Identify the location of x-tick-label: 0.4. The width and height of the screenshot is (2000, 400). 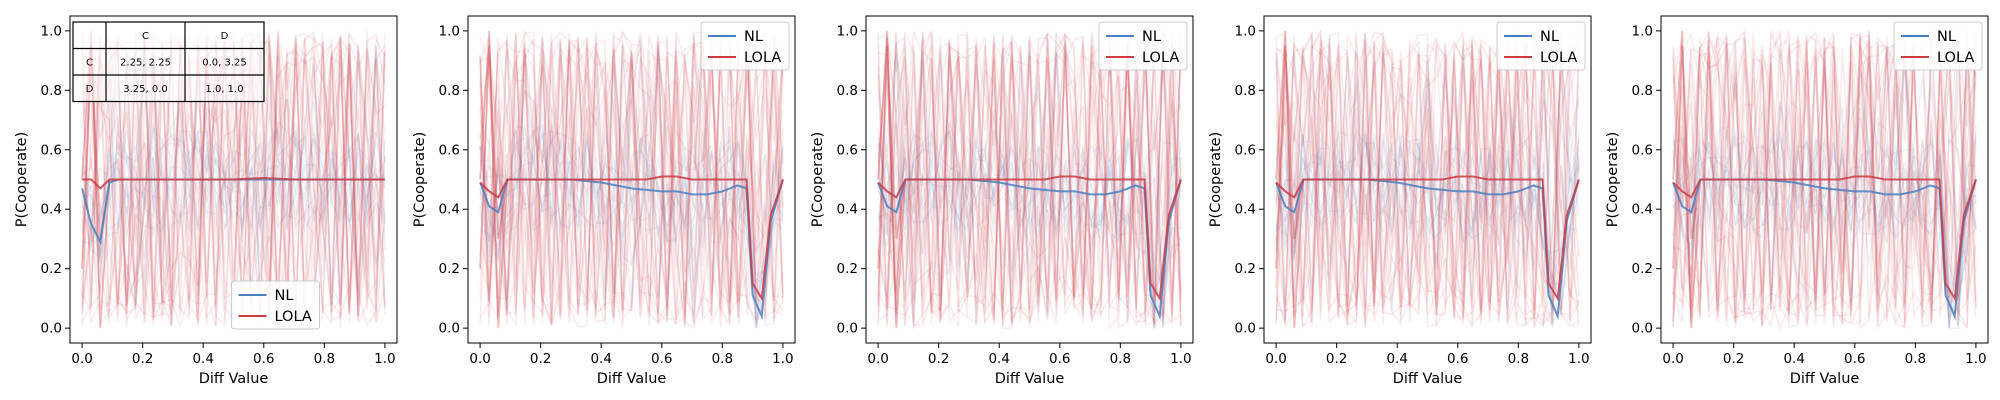
(1793, 359).